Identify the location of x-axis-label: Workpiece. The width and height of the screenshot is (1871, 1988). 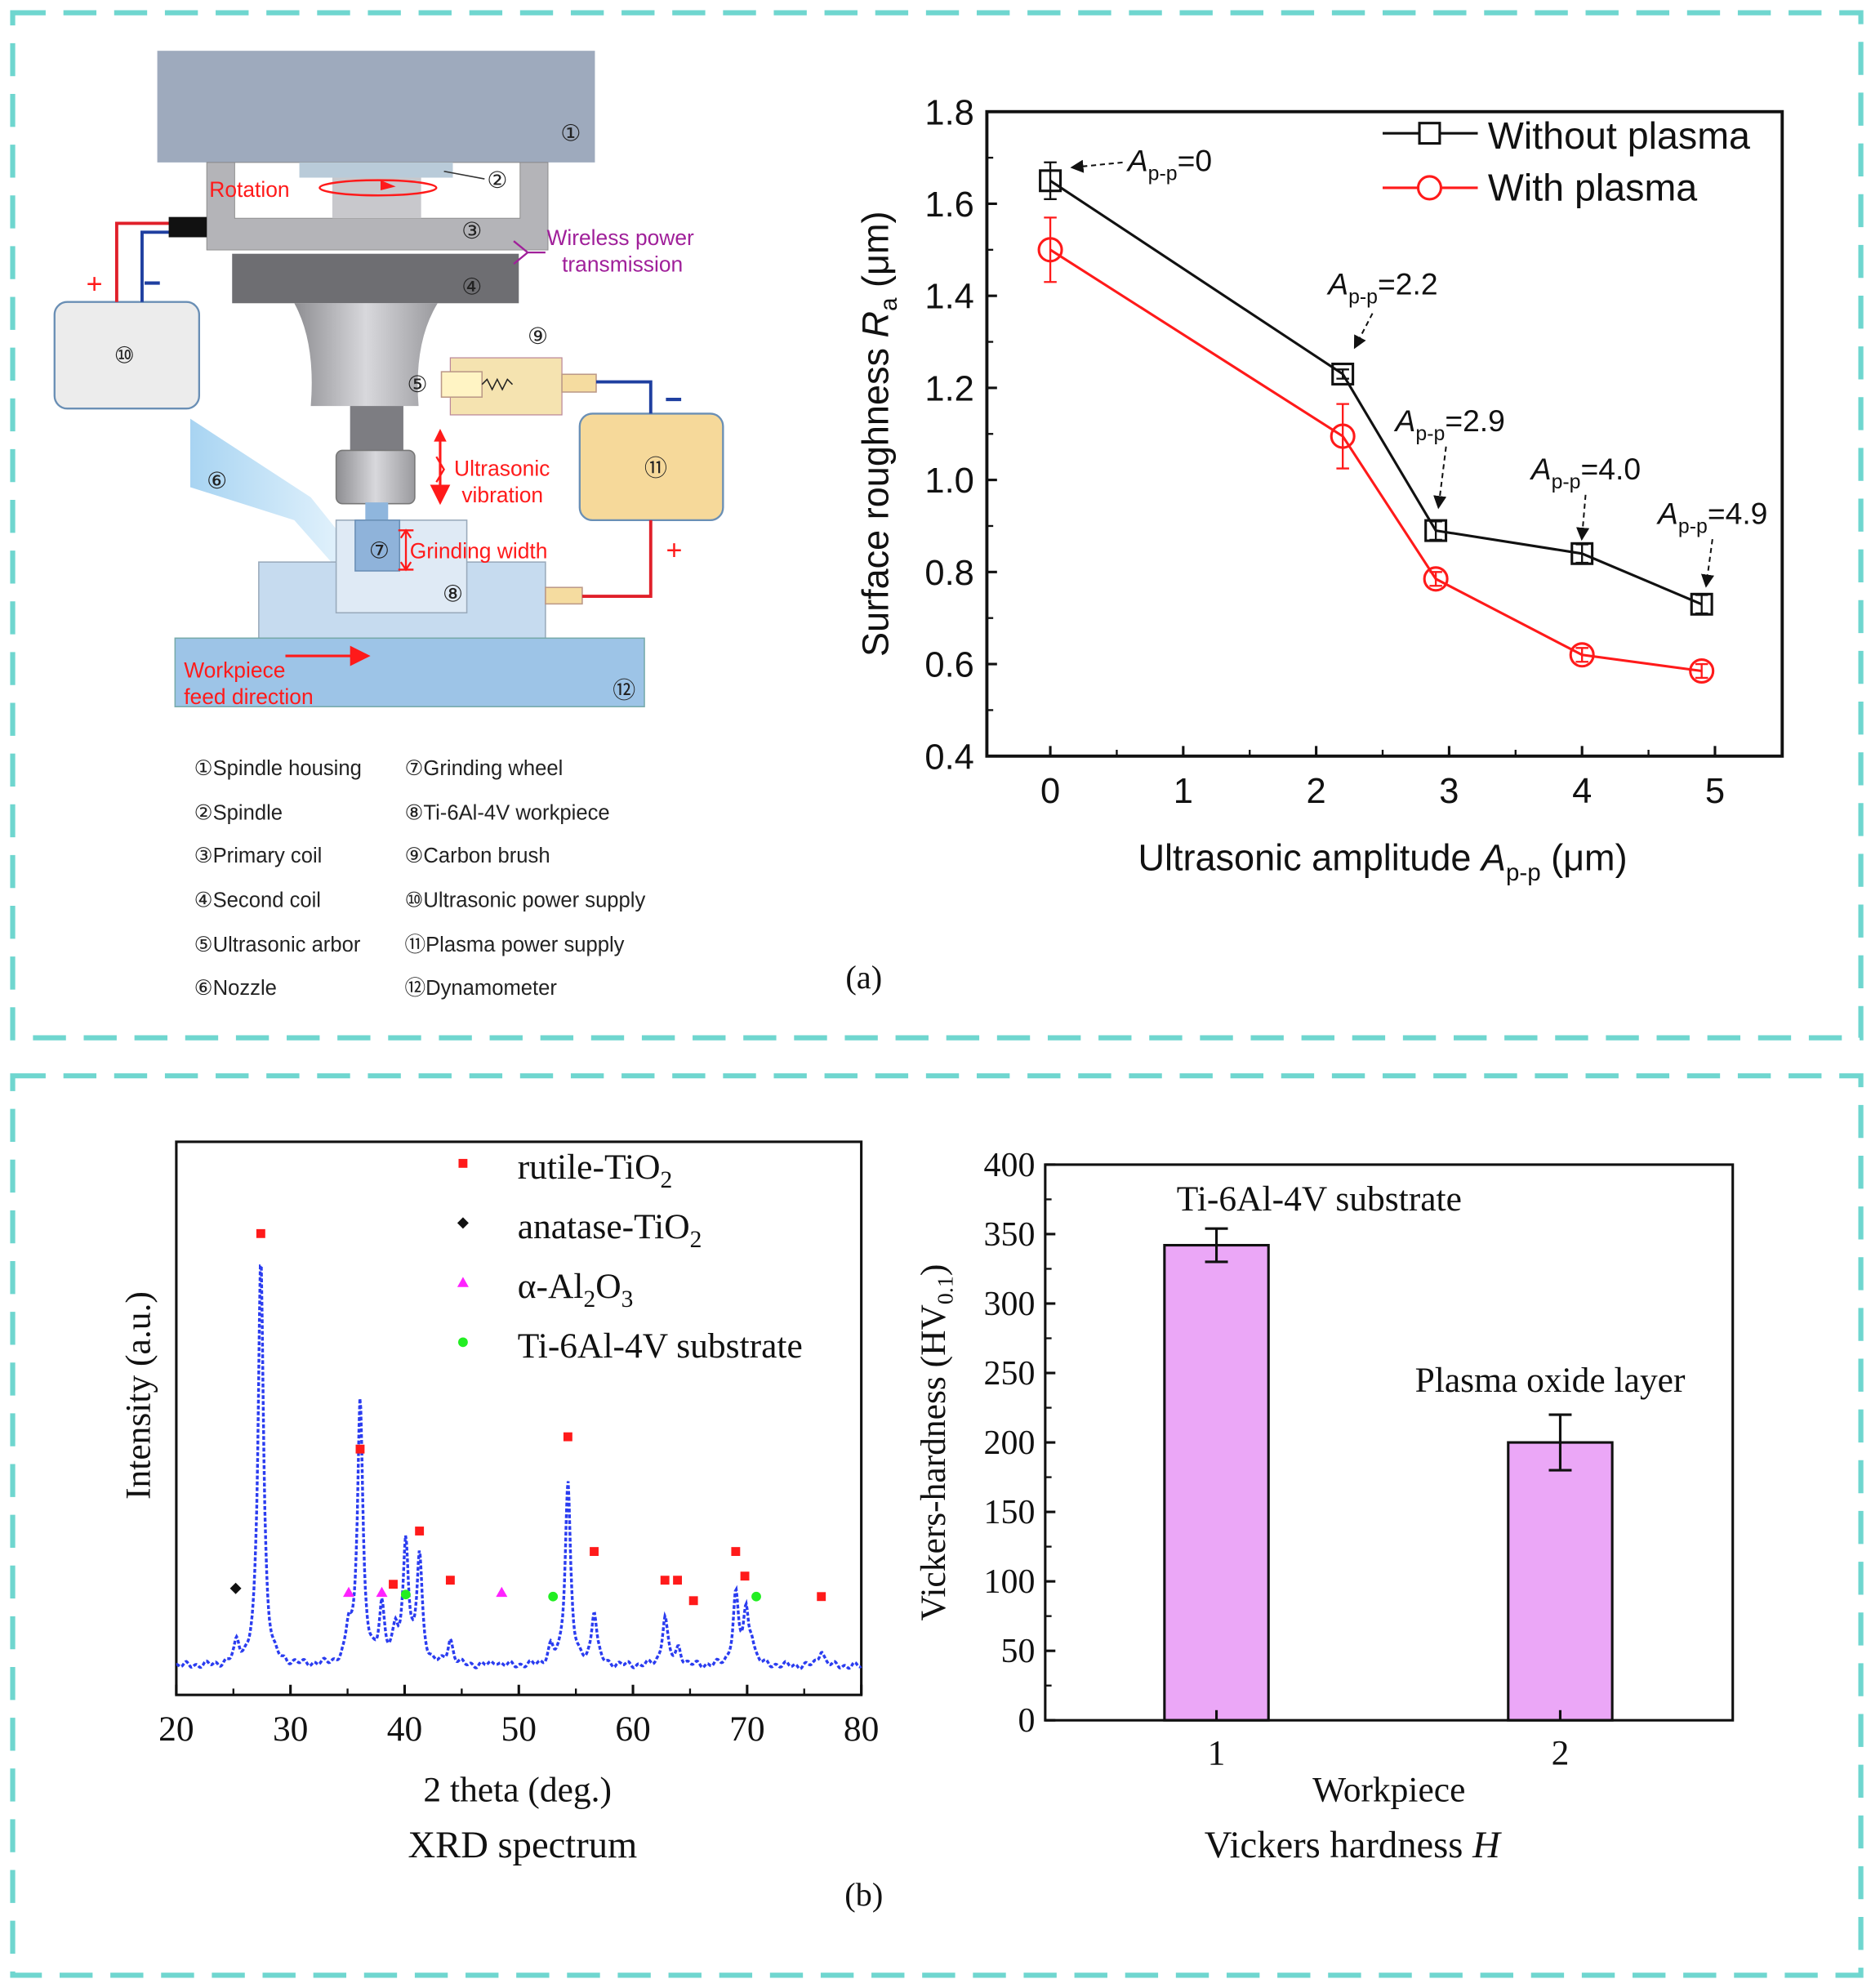
(1388, 1790).